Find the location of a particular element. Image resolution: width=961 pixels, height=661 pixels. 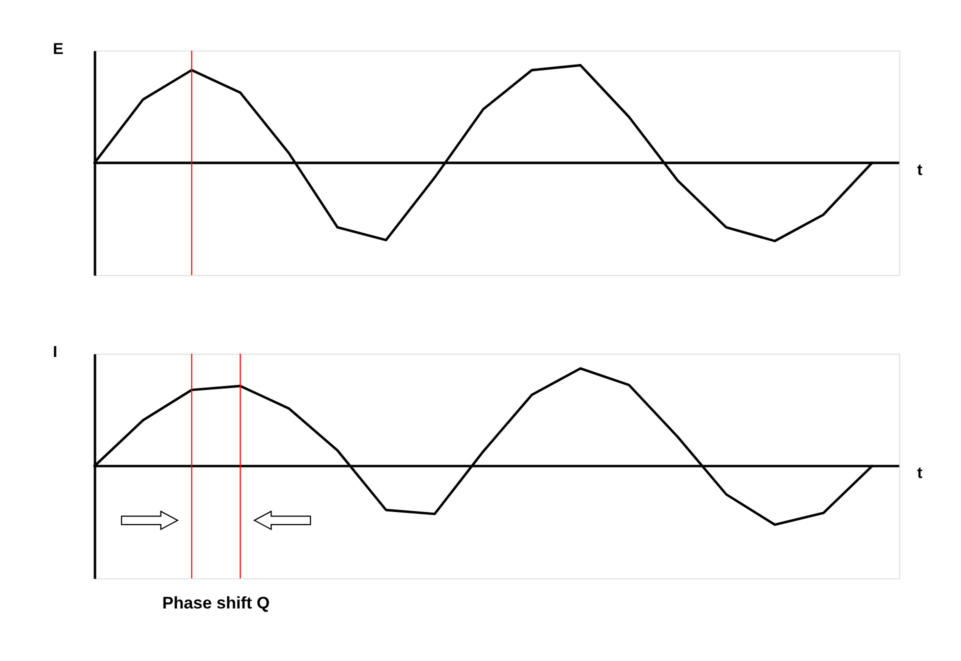

y-axis-title: E is located at coordinates (58, 49).